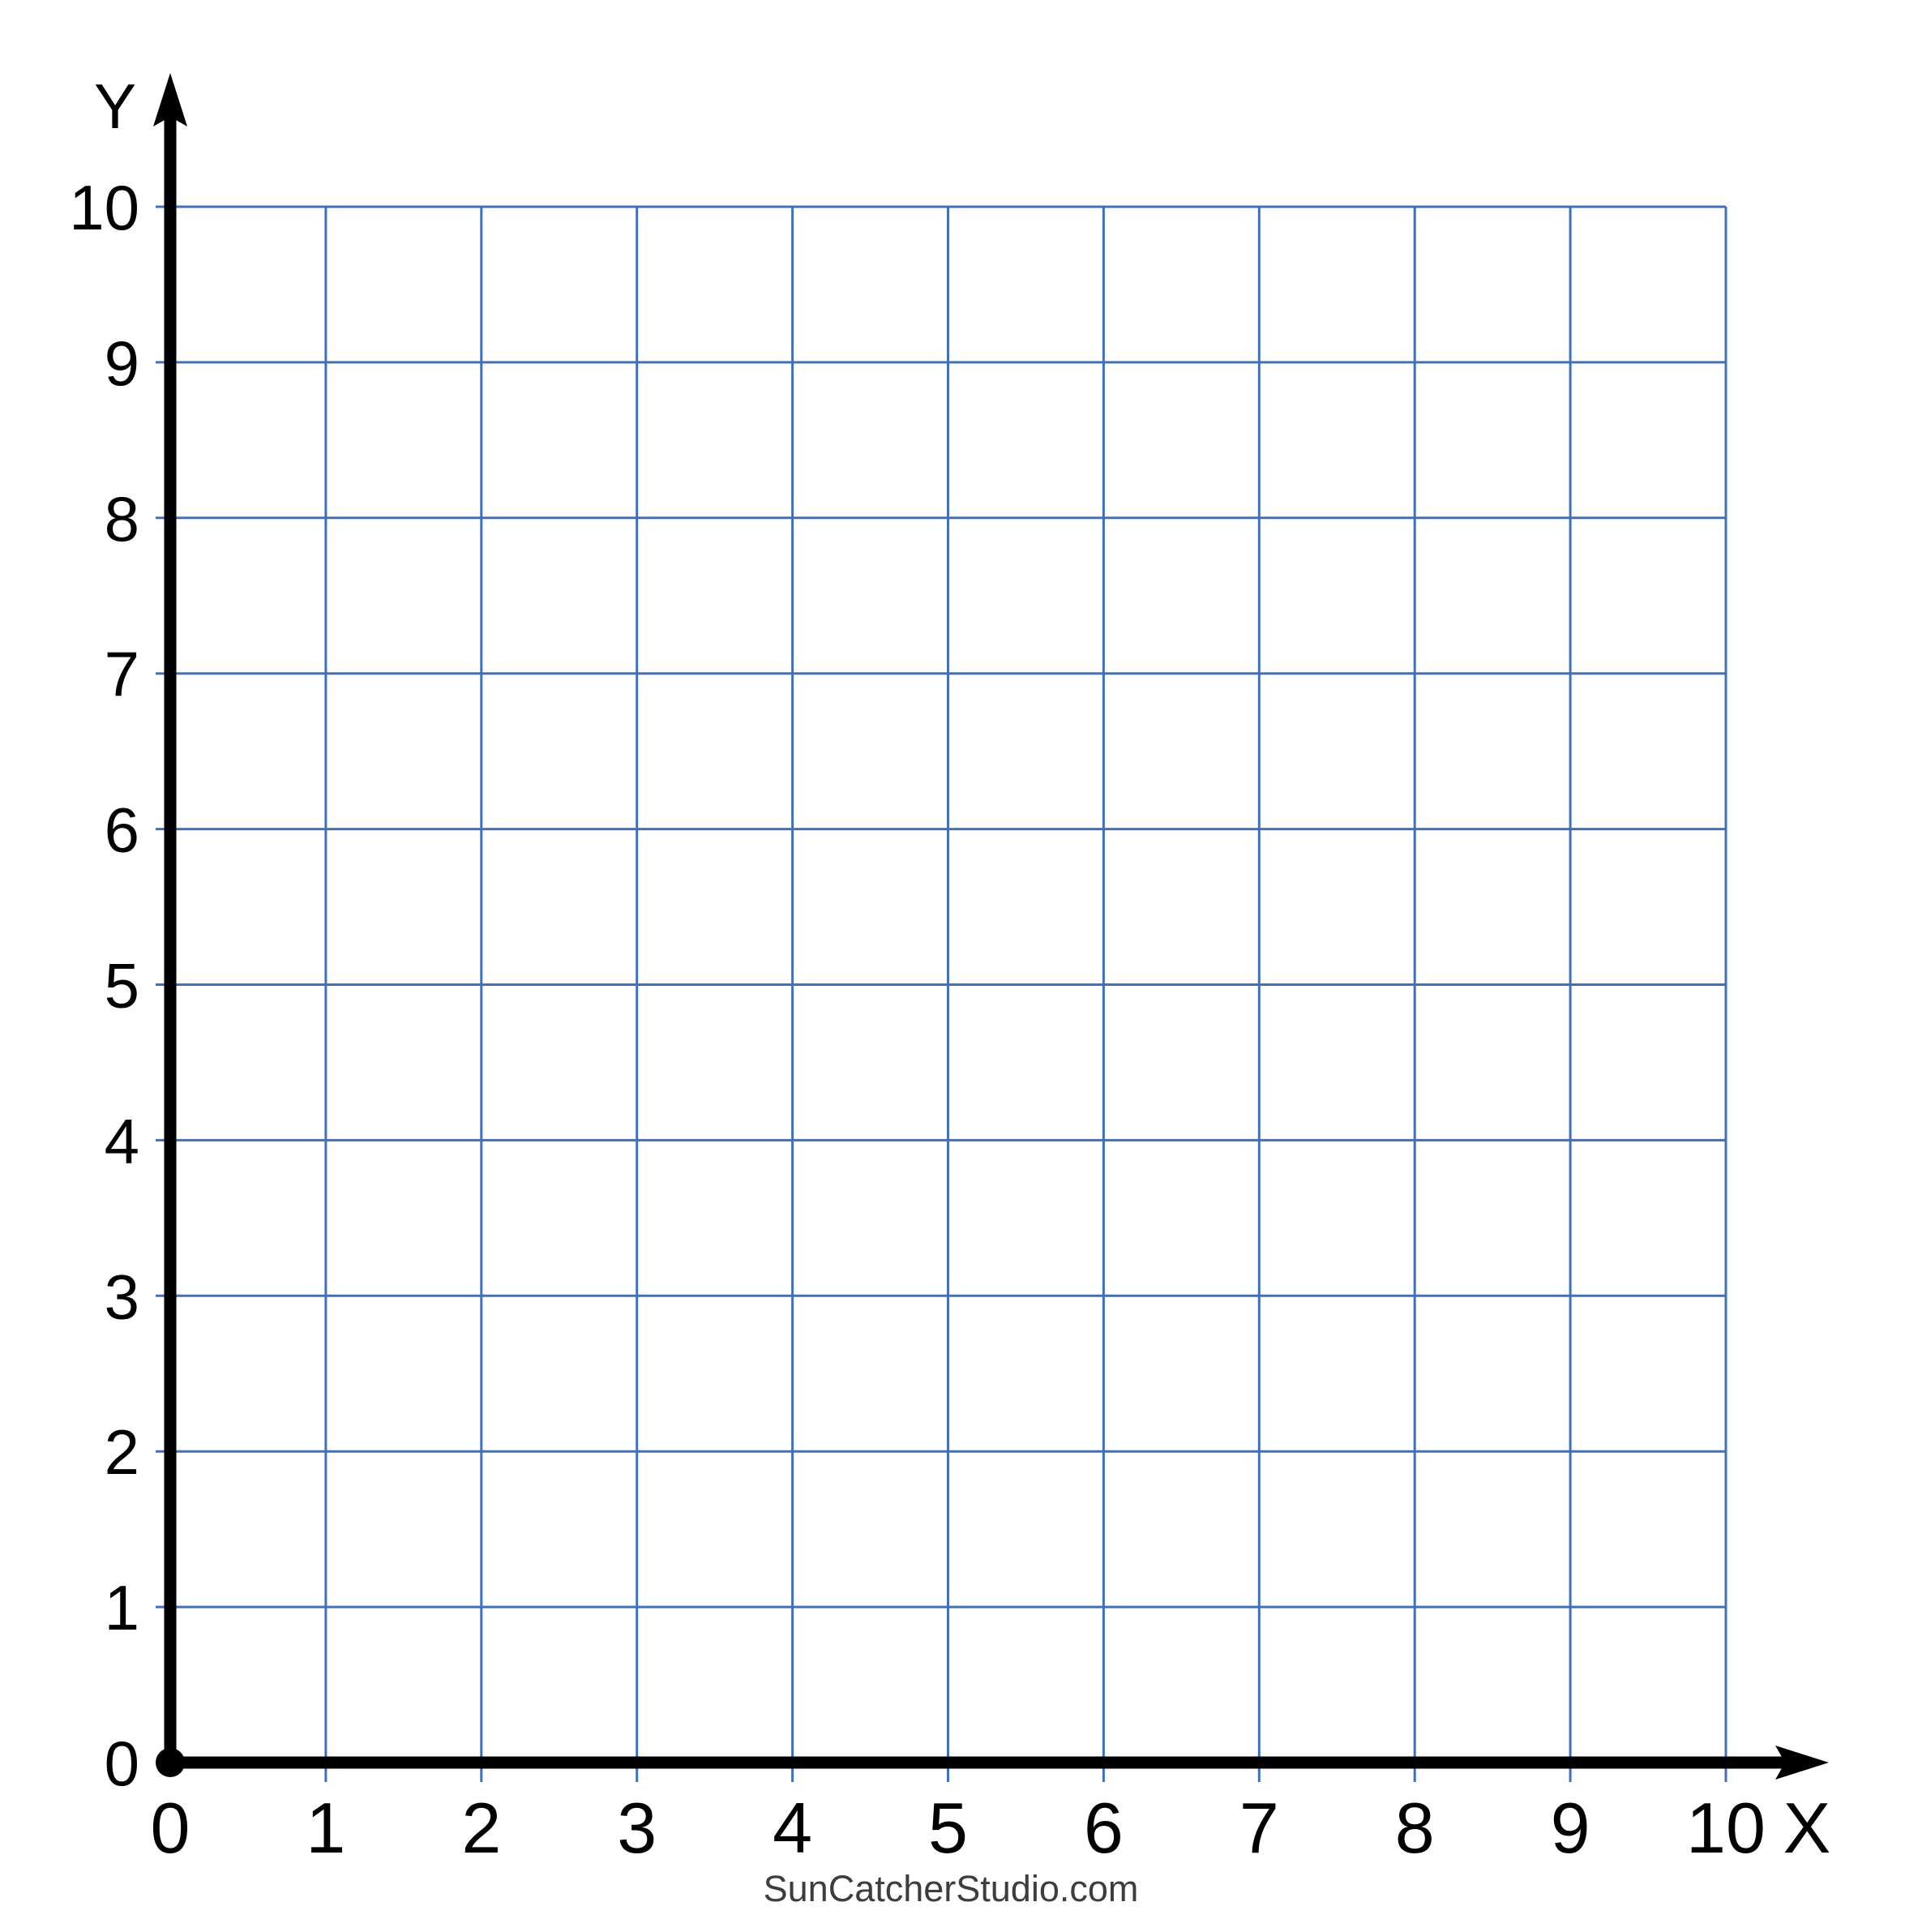  What do you see at coordinates (1807, 1828) in the screenshot?
I see `x-axis-label: X` at bounding box center [1807, 1828].